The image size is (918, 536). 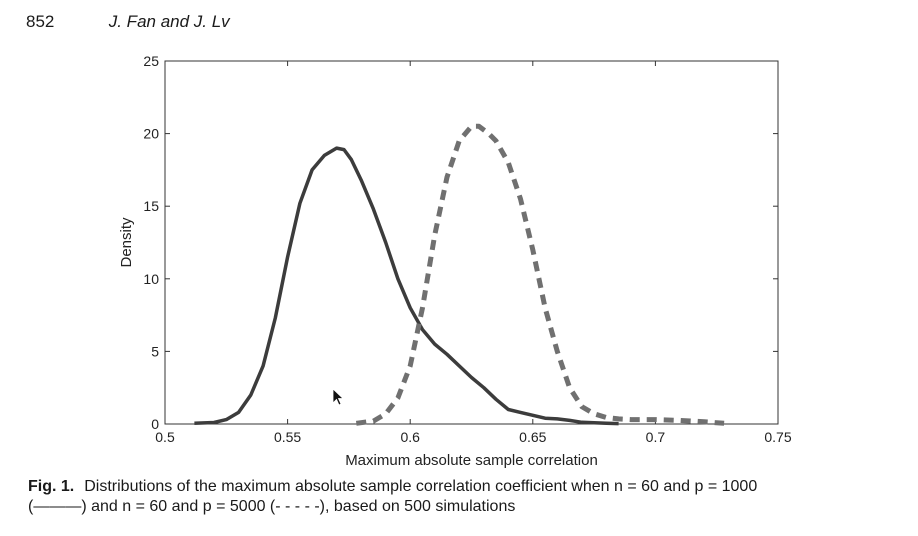 What do you see at coordinates (155, 424) in the screenshot?
I see `y-tick-label: 0` at bounding box center [155, 424].